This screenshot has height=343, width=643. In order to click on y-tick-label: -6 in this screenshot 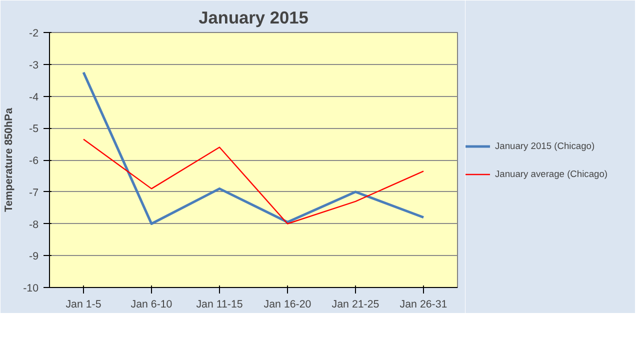, I will do `click(34, 161)`.